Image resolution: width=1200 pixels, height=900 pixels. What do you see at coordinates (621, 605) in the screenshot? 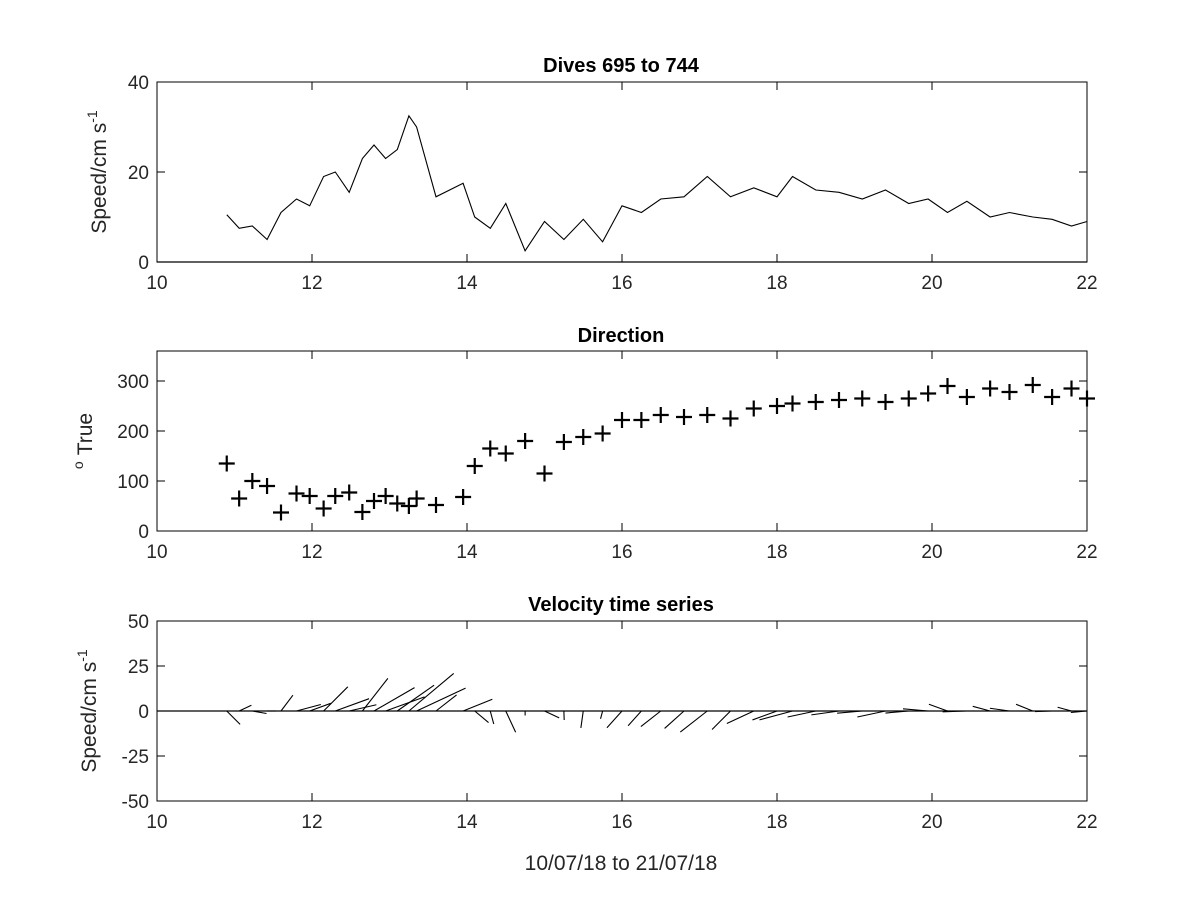
I see `velocity-panel-title: Velocity time series` at bounding box center [621, 605].